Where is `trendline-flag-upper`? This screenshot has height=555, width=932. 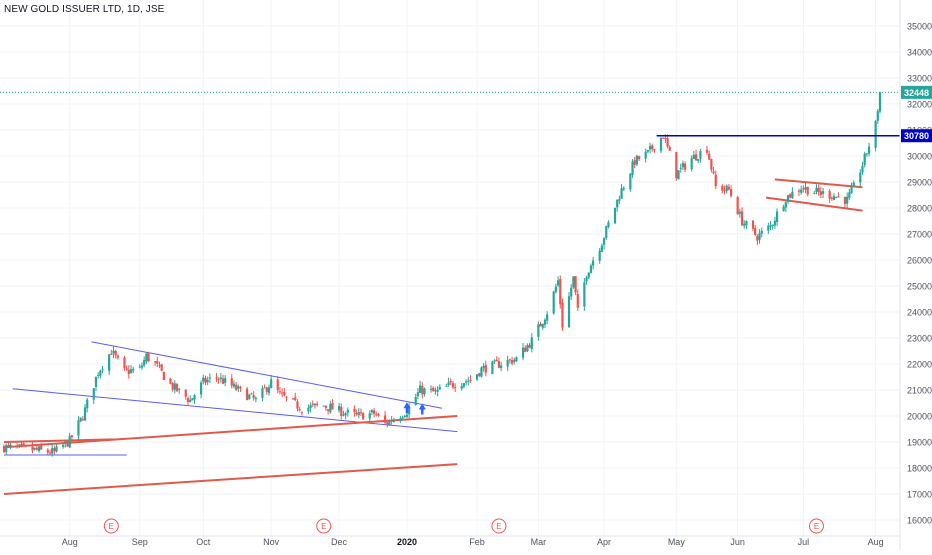 trendline-flag-upper is located at coordinates (818, 183).